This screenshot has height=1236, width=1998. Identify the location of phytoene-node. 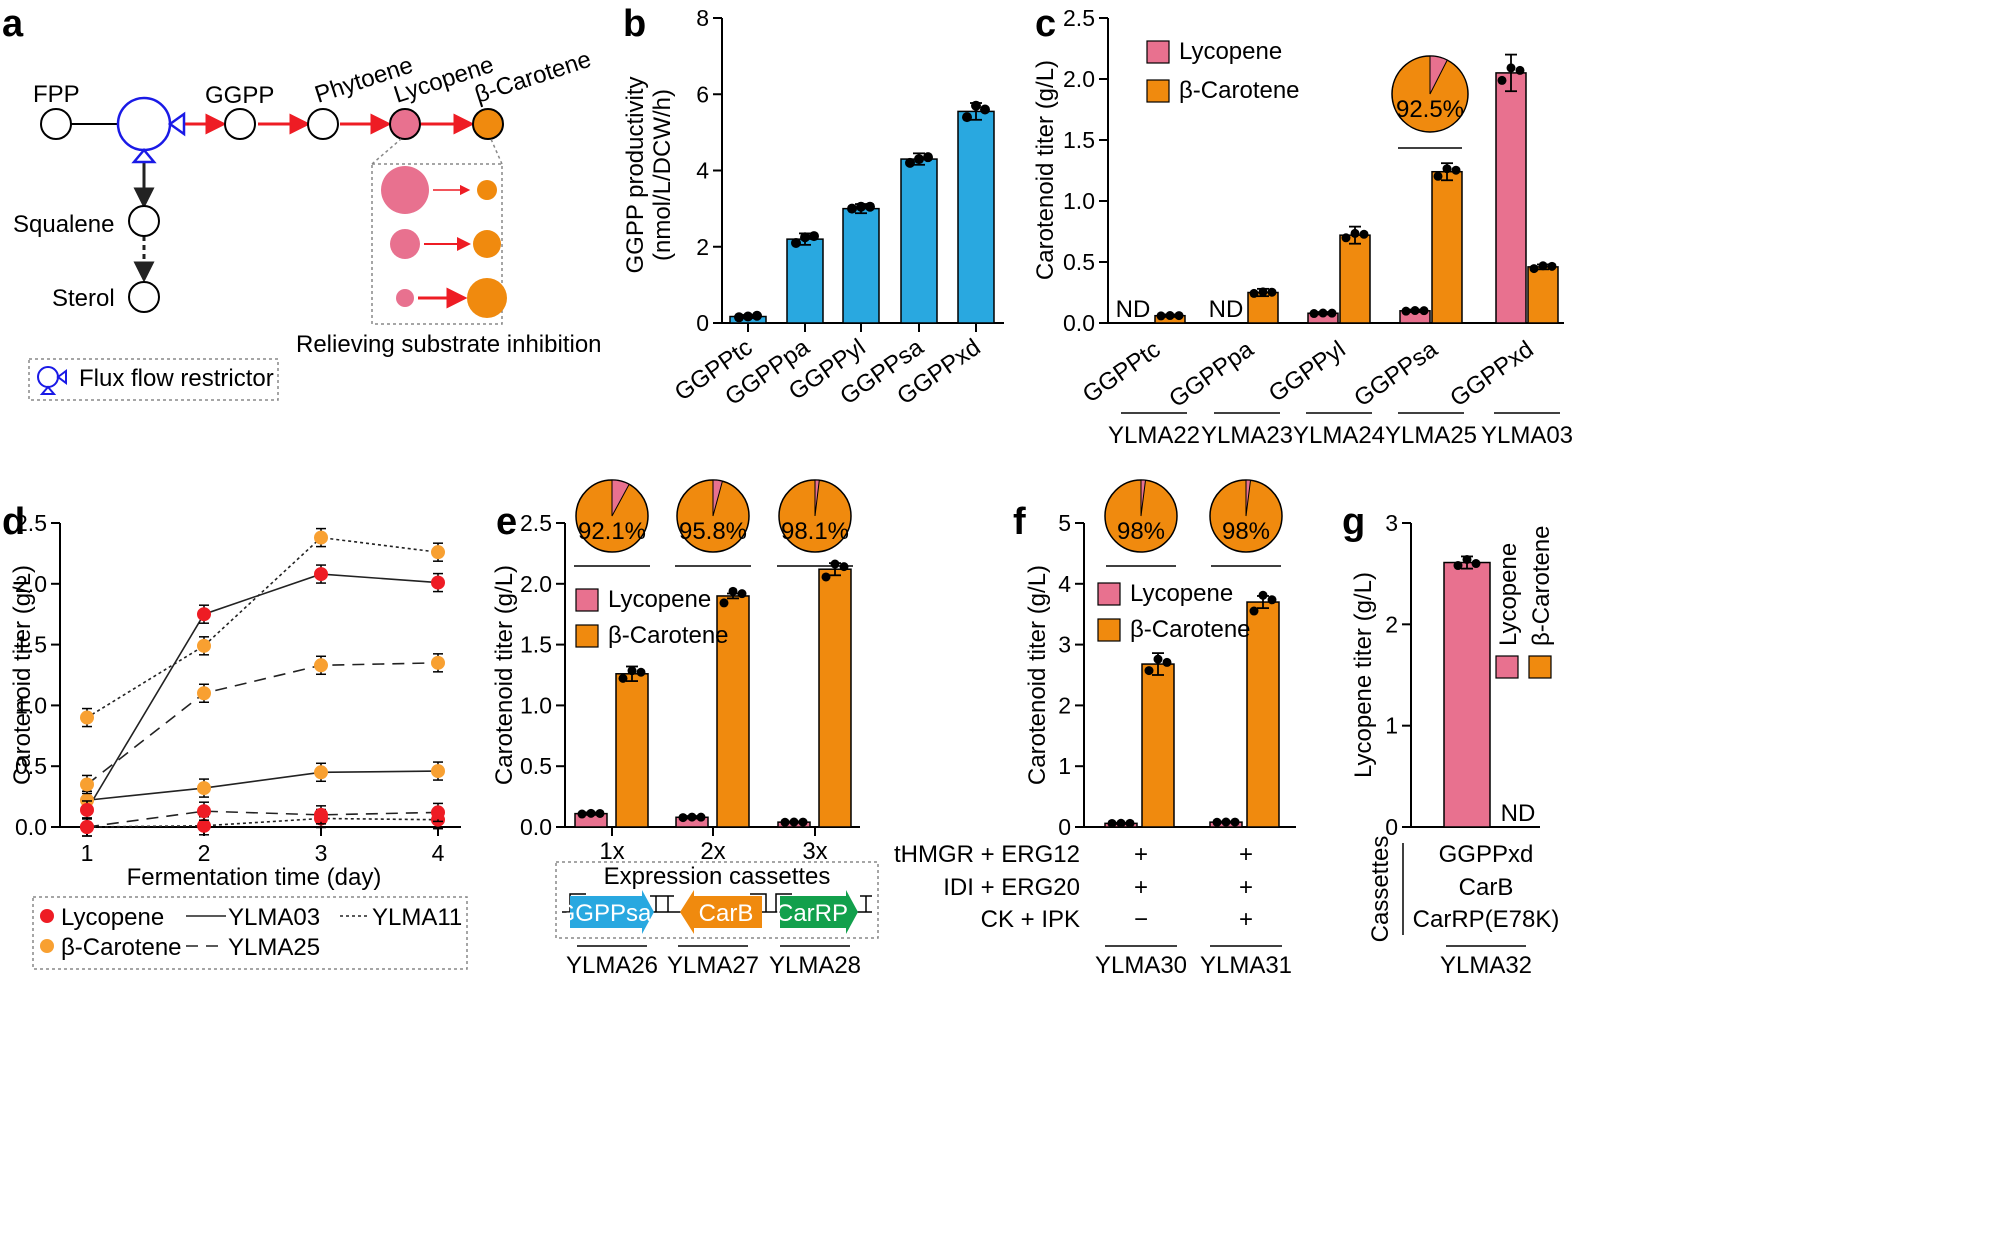
(323, 124).